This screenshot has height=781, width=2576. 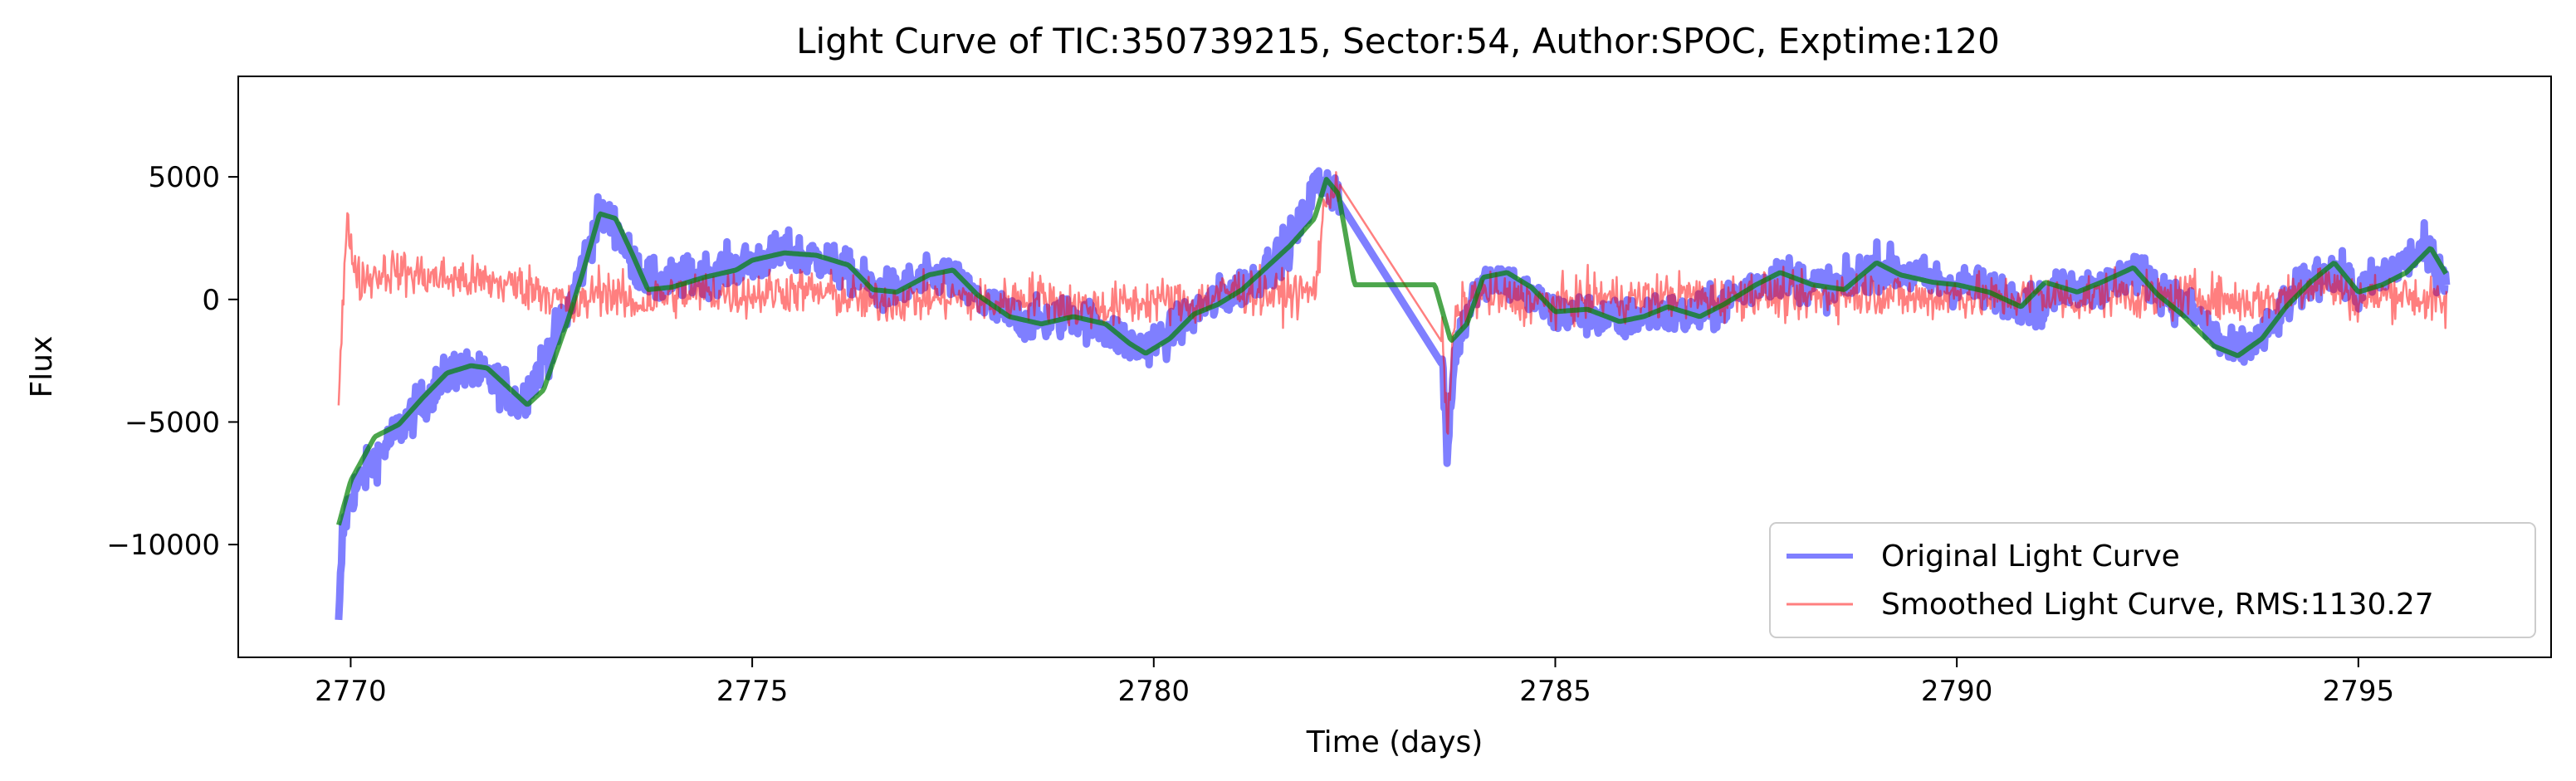 What do you see at coordinates (2359, 691) in the screenshot?
I see `x-tick-label: 2795` at bounding box center [2359, 691].